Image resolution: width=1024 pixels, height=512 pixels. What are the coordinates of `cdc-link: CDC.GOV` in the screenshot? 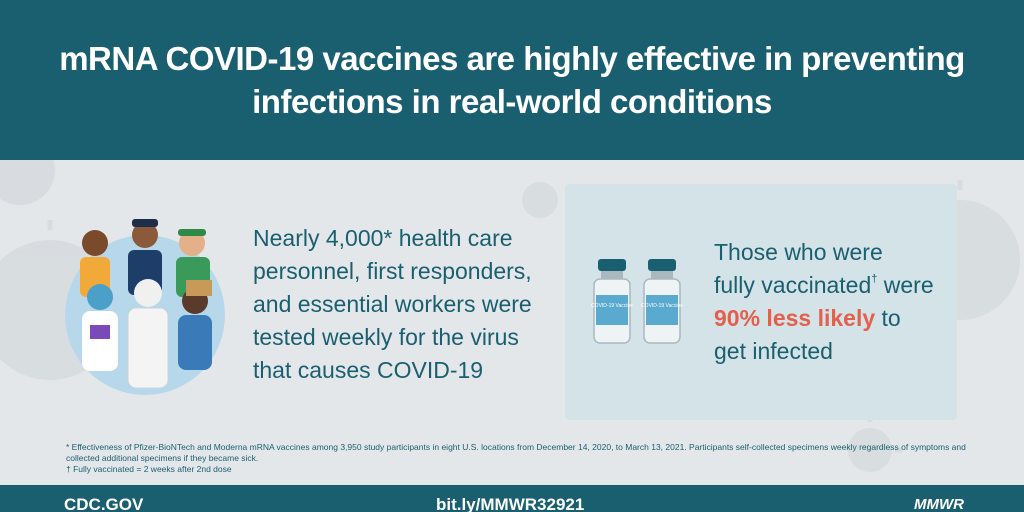 It's located at (104, 503).